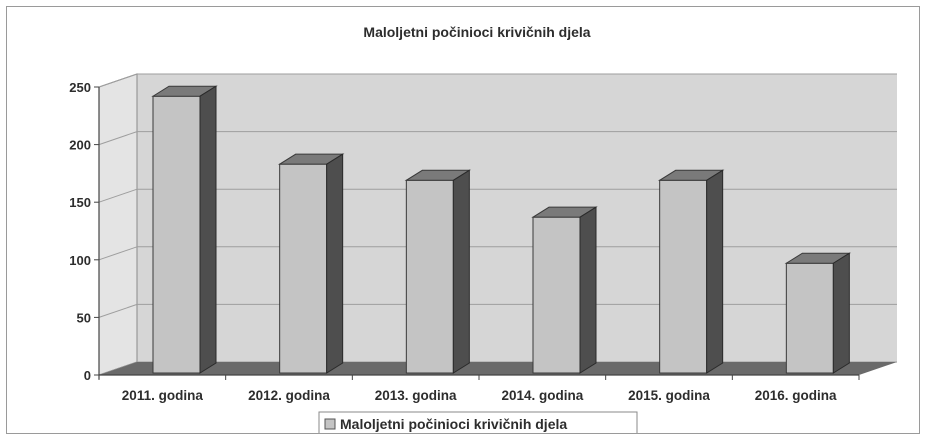 The height and width of the screenshot is (438, 926). What do you see at coordinates (453, 424) in the screenshot?
I see `legend-series-name: Maloljetni počinioci krivičnih djela` at bounding box center [453, 424].